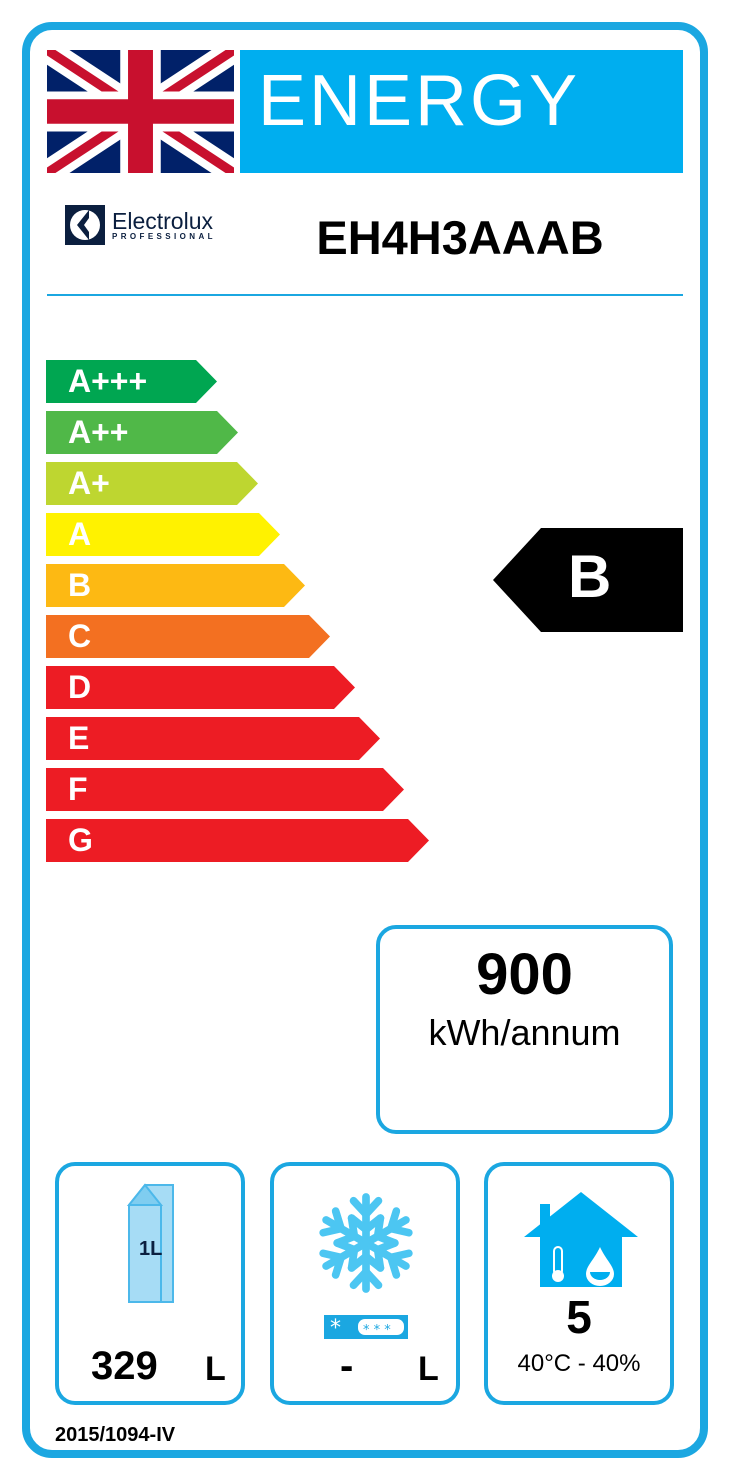  I want to click on scale-label: E, so click(79, 738).